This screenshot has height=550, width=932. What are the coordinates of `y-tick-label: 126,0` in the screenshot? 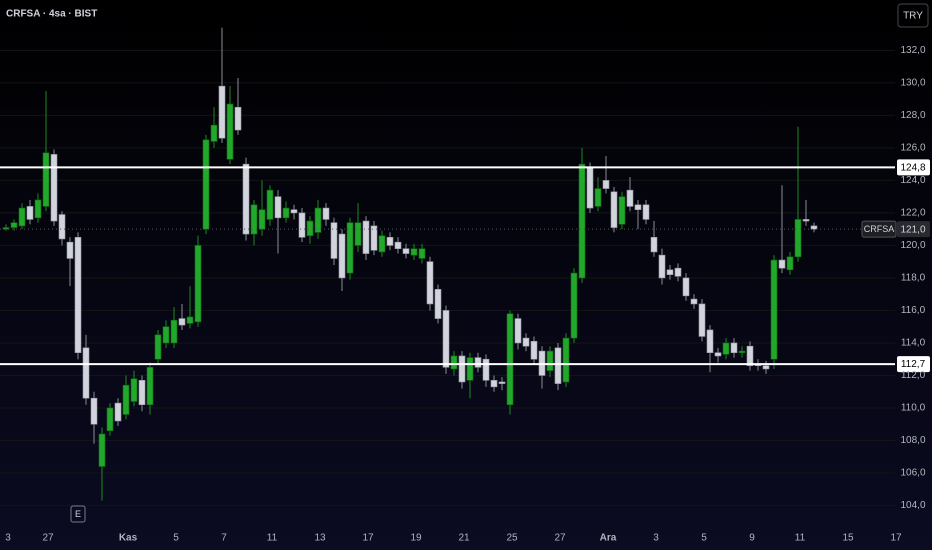 It's located at (912, 148).